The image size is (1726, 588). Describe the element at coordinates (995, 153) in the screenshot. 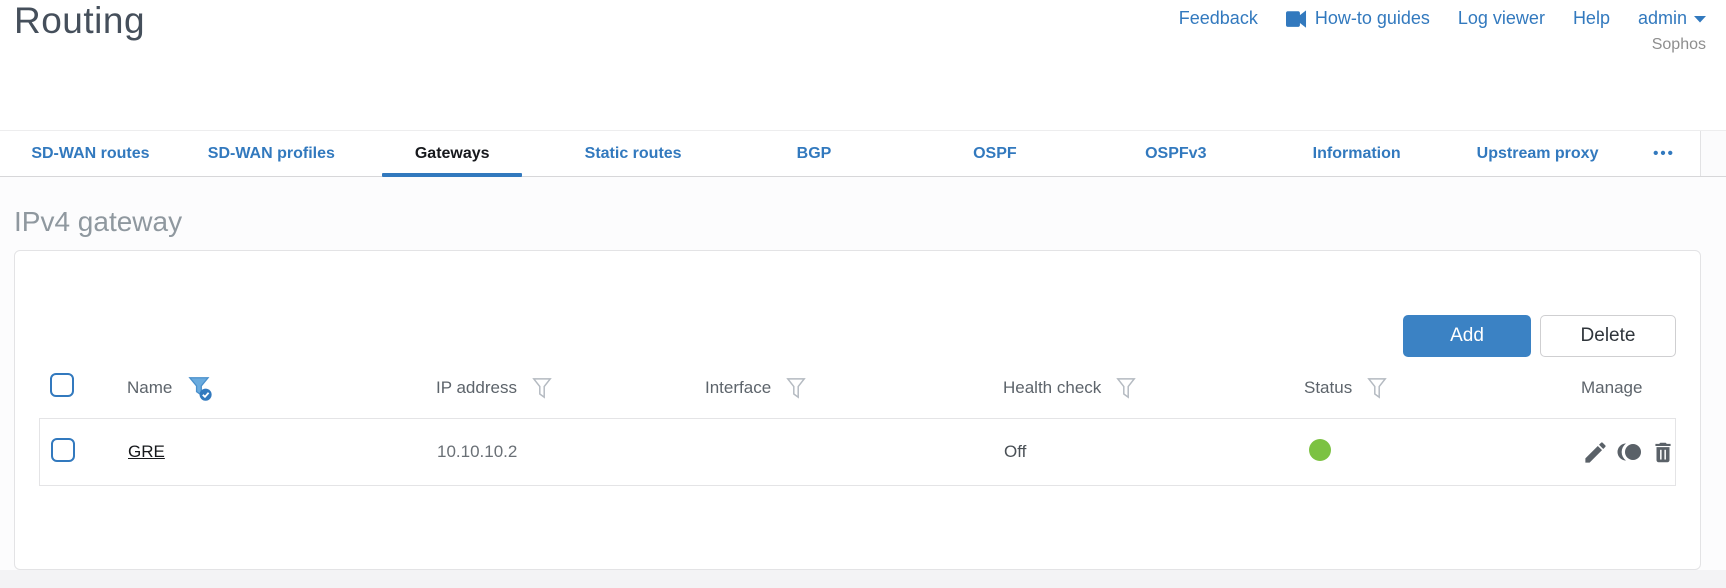

I see `tab-ospf: OSPF` at that location.